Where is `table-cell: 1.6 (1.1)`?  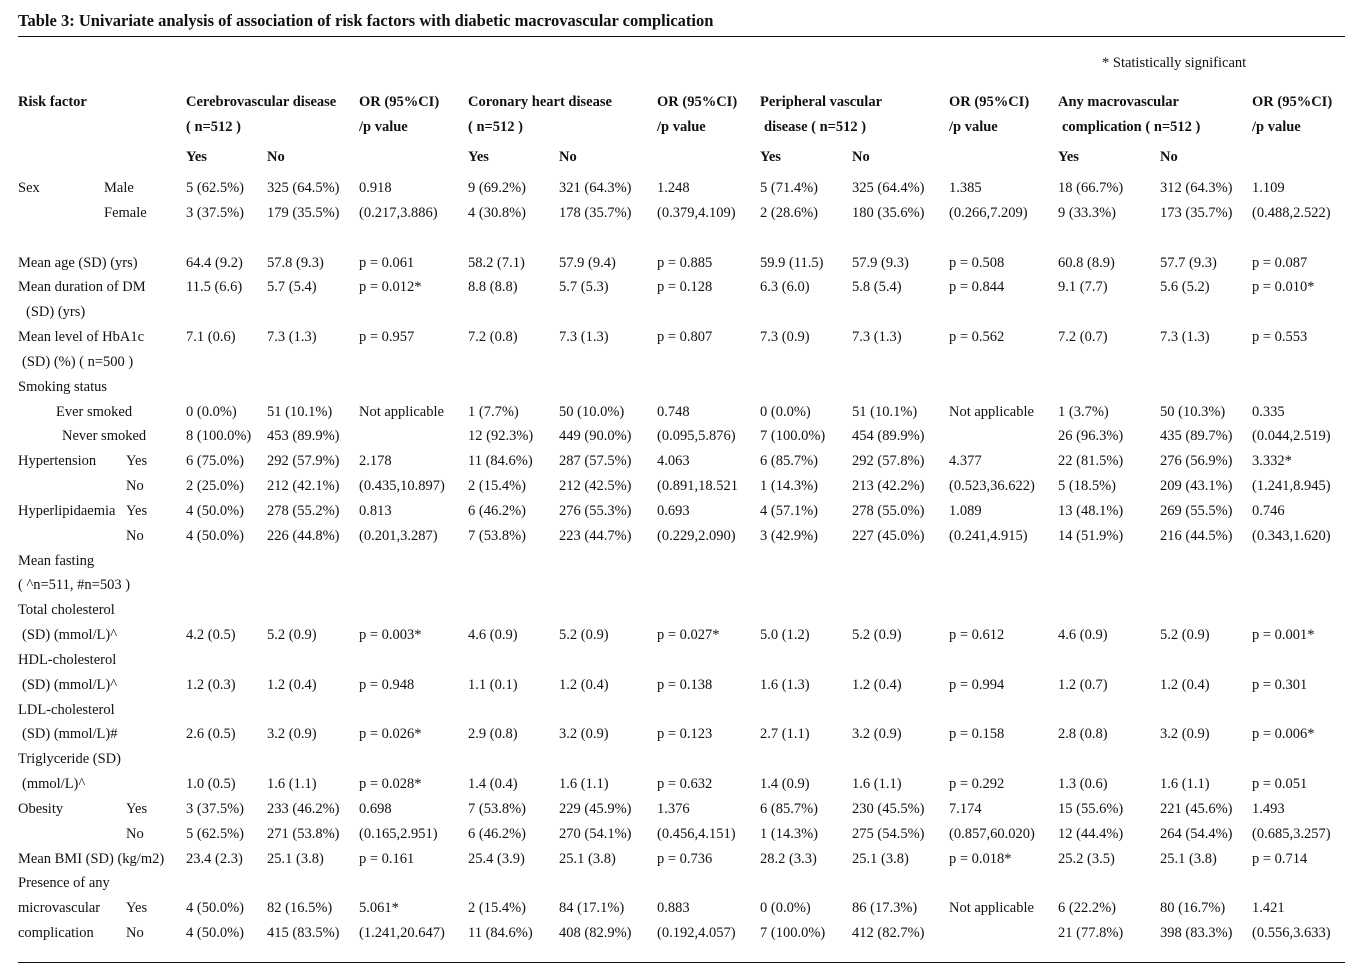
table-cell: 1.6 (1.1) is located at coordinates (292, 784).